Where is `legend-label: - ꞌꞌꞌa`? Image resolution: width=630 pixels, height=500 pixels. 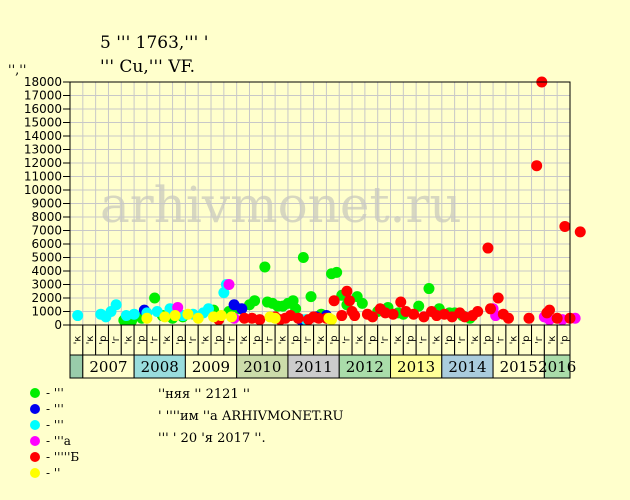
legend-label: - ꞌꞌꞌa is located at coordinates (58, 441).